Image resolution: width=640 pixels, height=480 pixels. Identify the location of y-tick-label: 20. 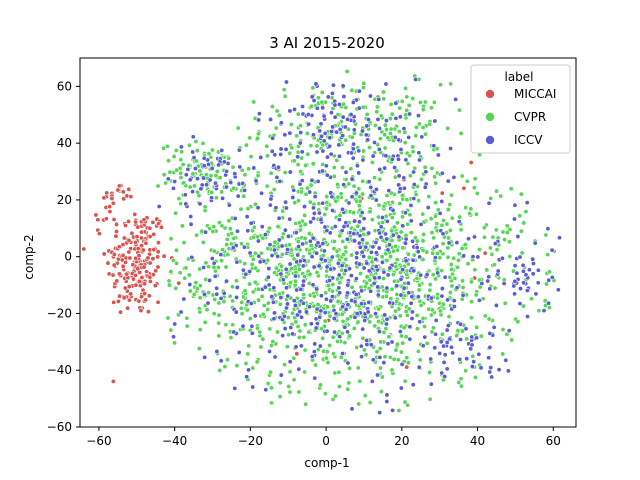
(64, 200).